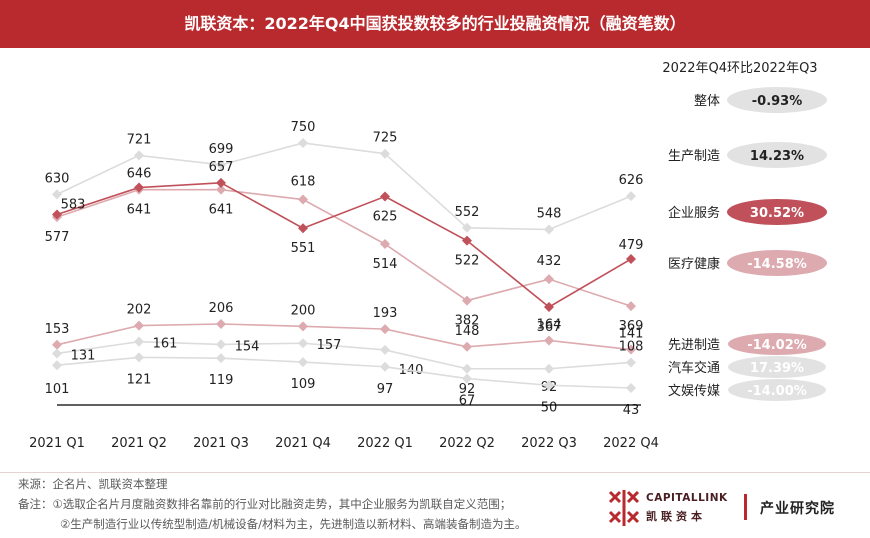 The height and width of the screenshot is (538, 870). What do you see at coordinates (435, 472) in the screenshot?
I see `footer-divider` at bounding box center [435, 472].